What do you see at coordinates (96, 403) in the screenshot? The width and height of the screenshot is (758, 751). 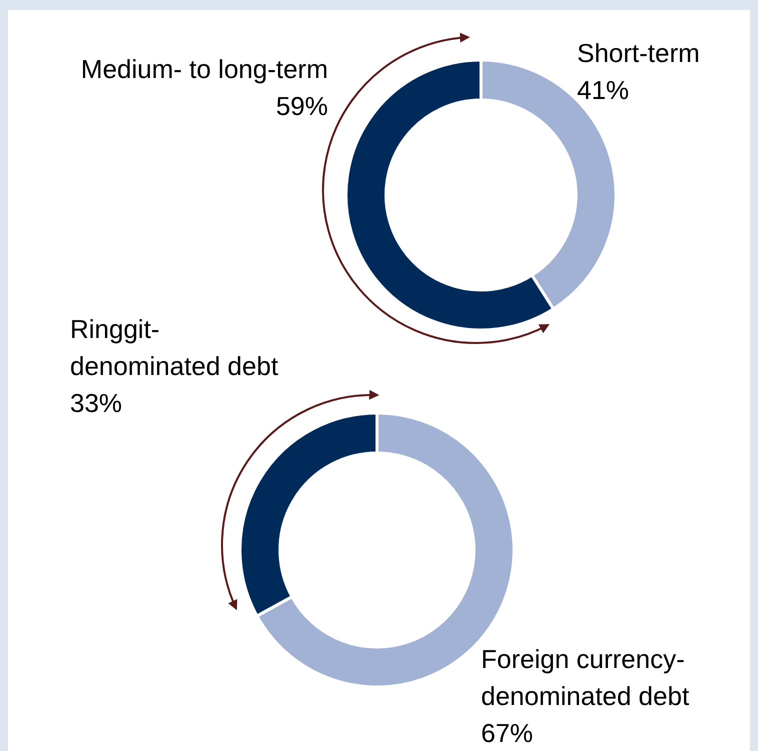 I see `data-label: 33%` at bounding box center [96, 403].